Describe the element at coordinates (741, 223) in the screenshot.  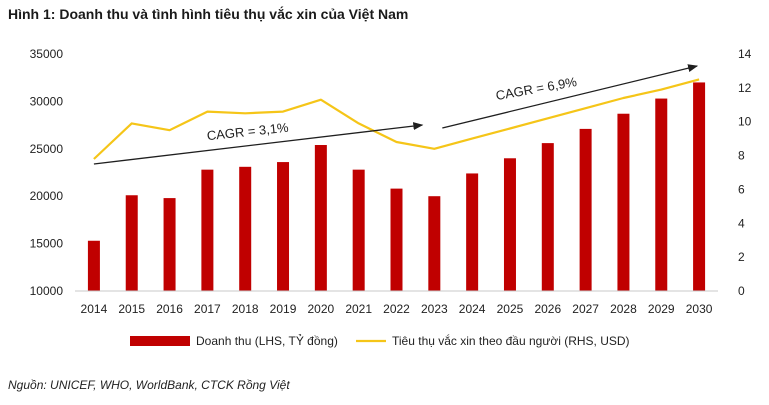
I see `y-right-tick-label: 4` at that location.